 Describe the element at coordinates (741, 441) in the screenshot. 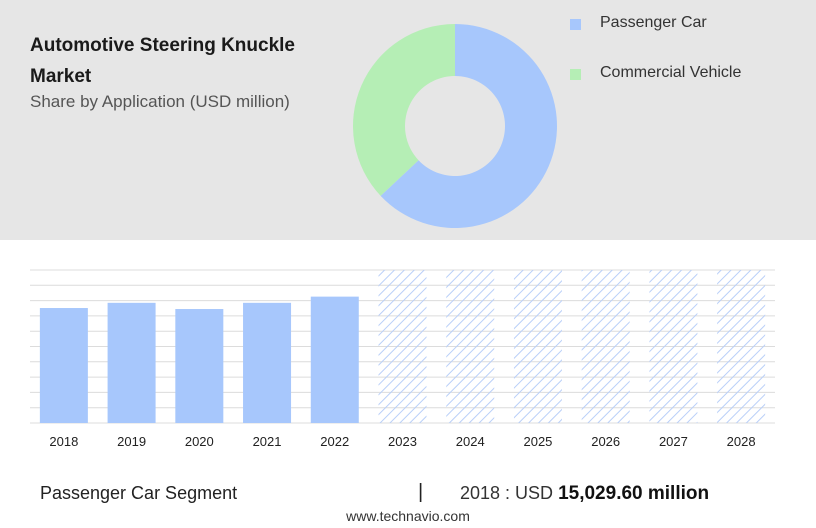

I see `tick-label-2028: 2028` at that location.